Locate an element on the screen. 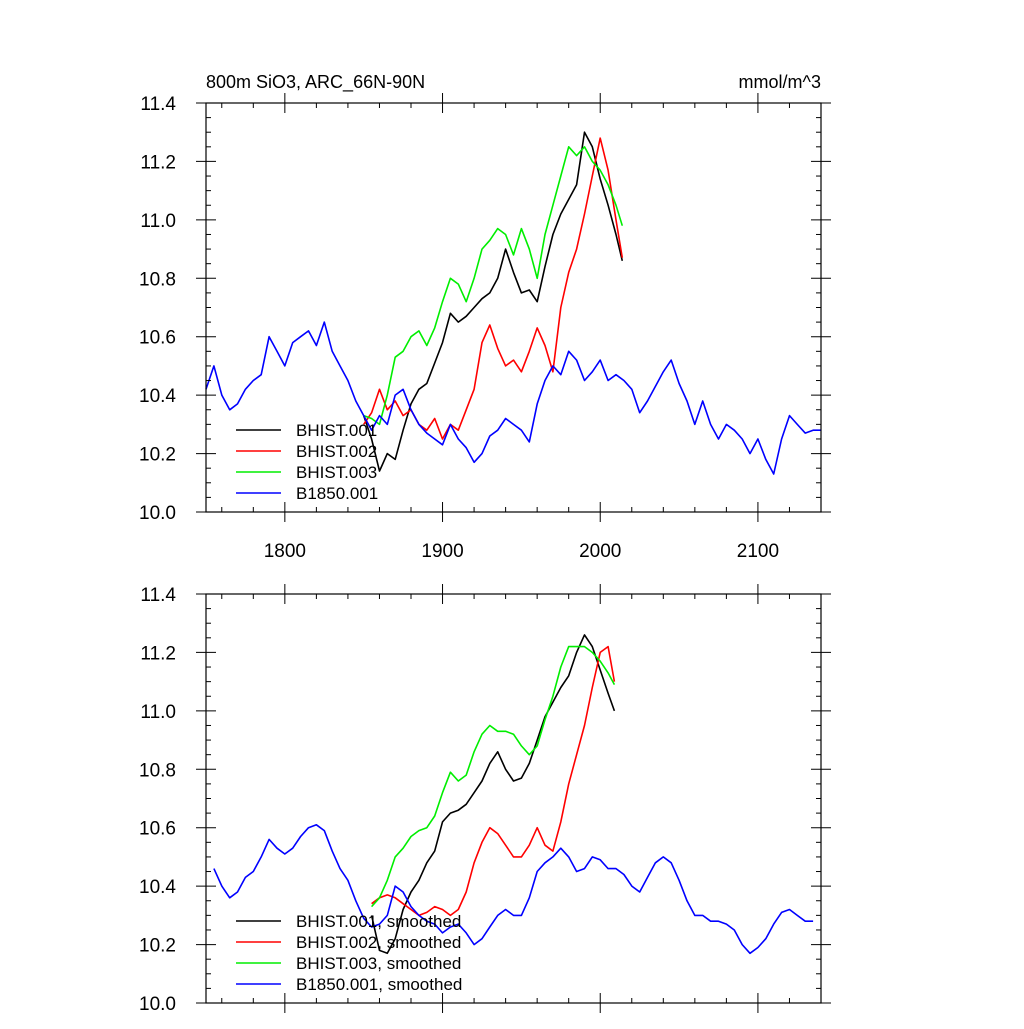  legend-label: BHIST.001 is located at coordinates (336, 430).